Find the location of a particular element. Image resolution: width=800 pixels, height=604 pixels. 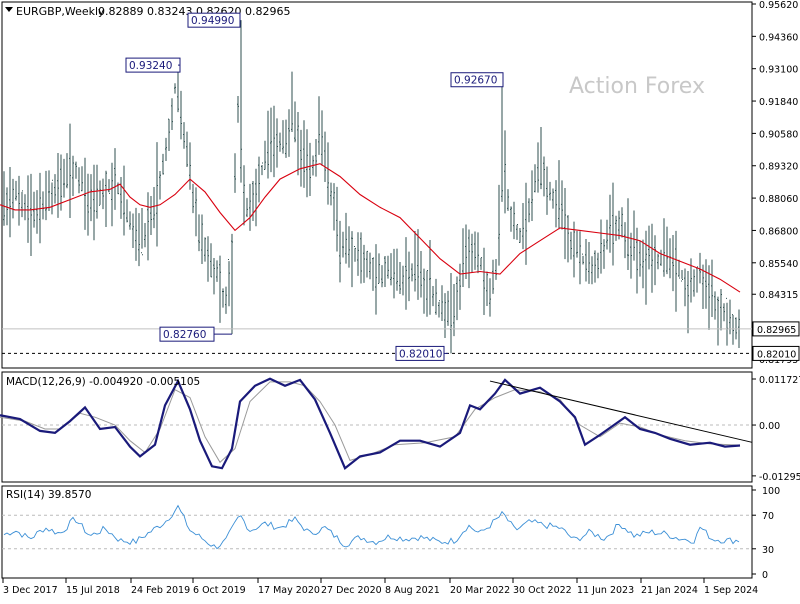

macd-tick-label: 0.011727 is located at coordinates (779, 380).